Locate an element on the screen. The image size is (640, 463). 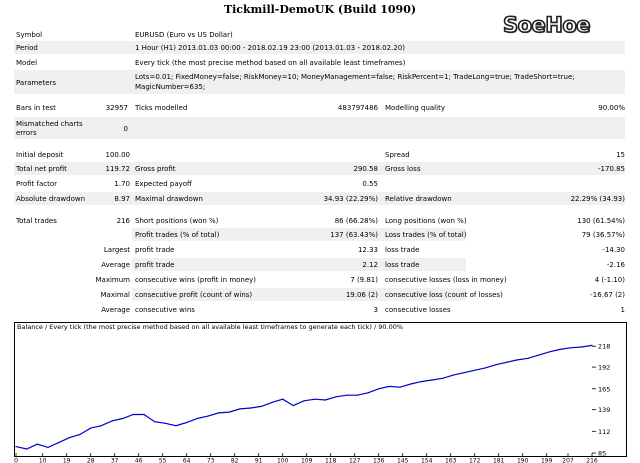
x-tick-label: 46 is located at coordinates (139, 460).